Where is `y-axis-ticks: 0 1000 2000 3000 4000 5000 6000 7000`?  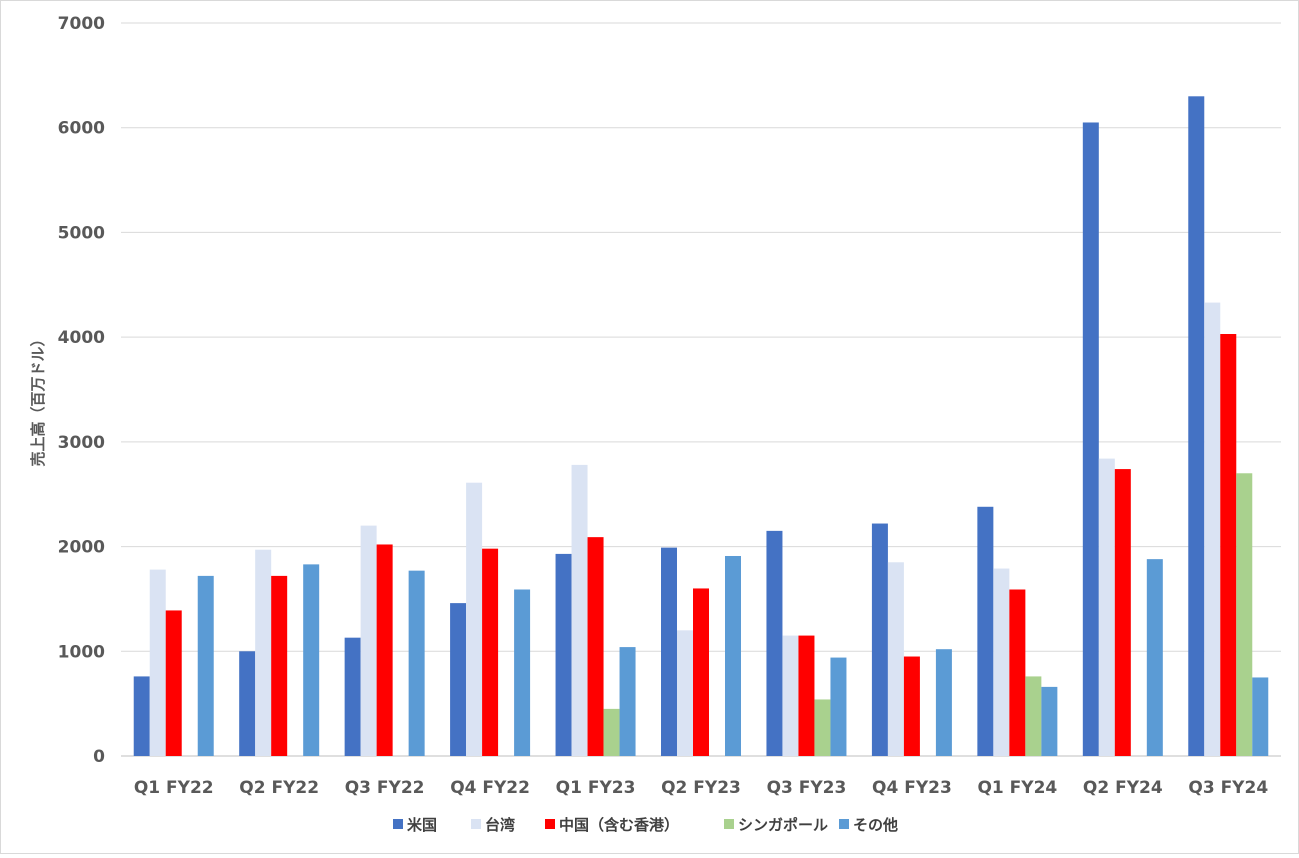
y-axis-ticks: 0 1000 2000 3000 4000 5000 6000 7000 is located at coordinates (81, 390).